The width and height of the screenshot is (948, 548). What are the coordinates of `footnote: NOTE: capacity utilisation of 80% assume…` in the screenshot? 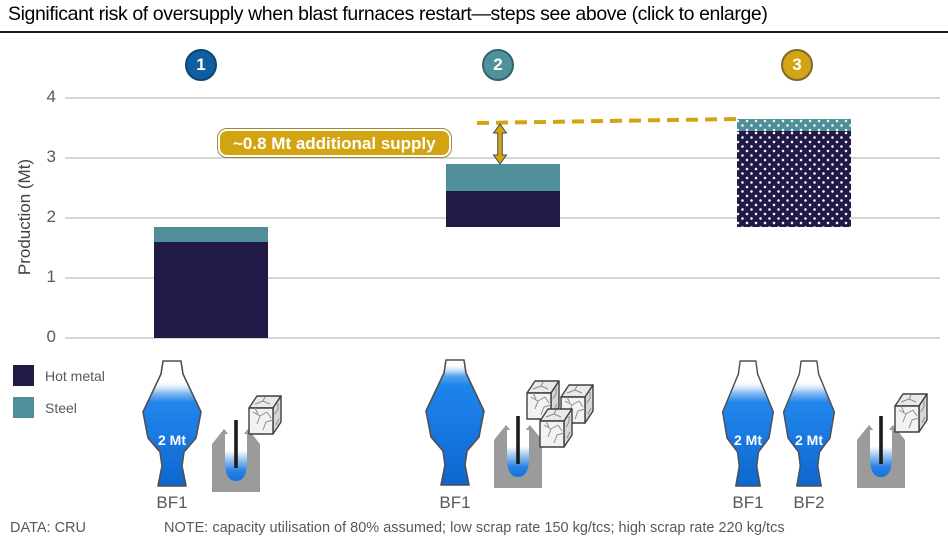 It's located at (474, 528).